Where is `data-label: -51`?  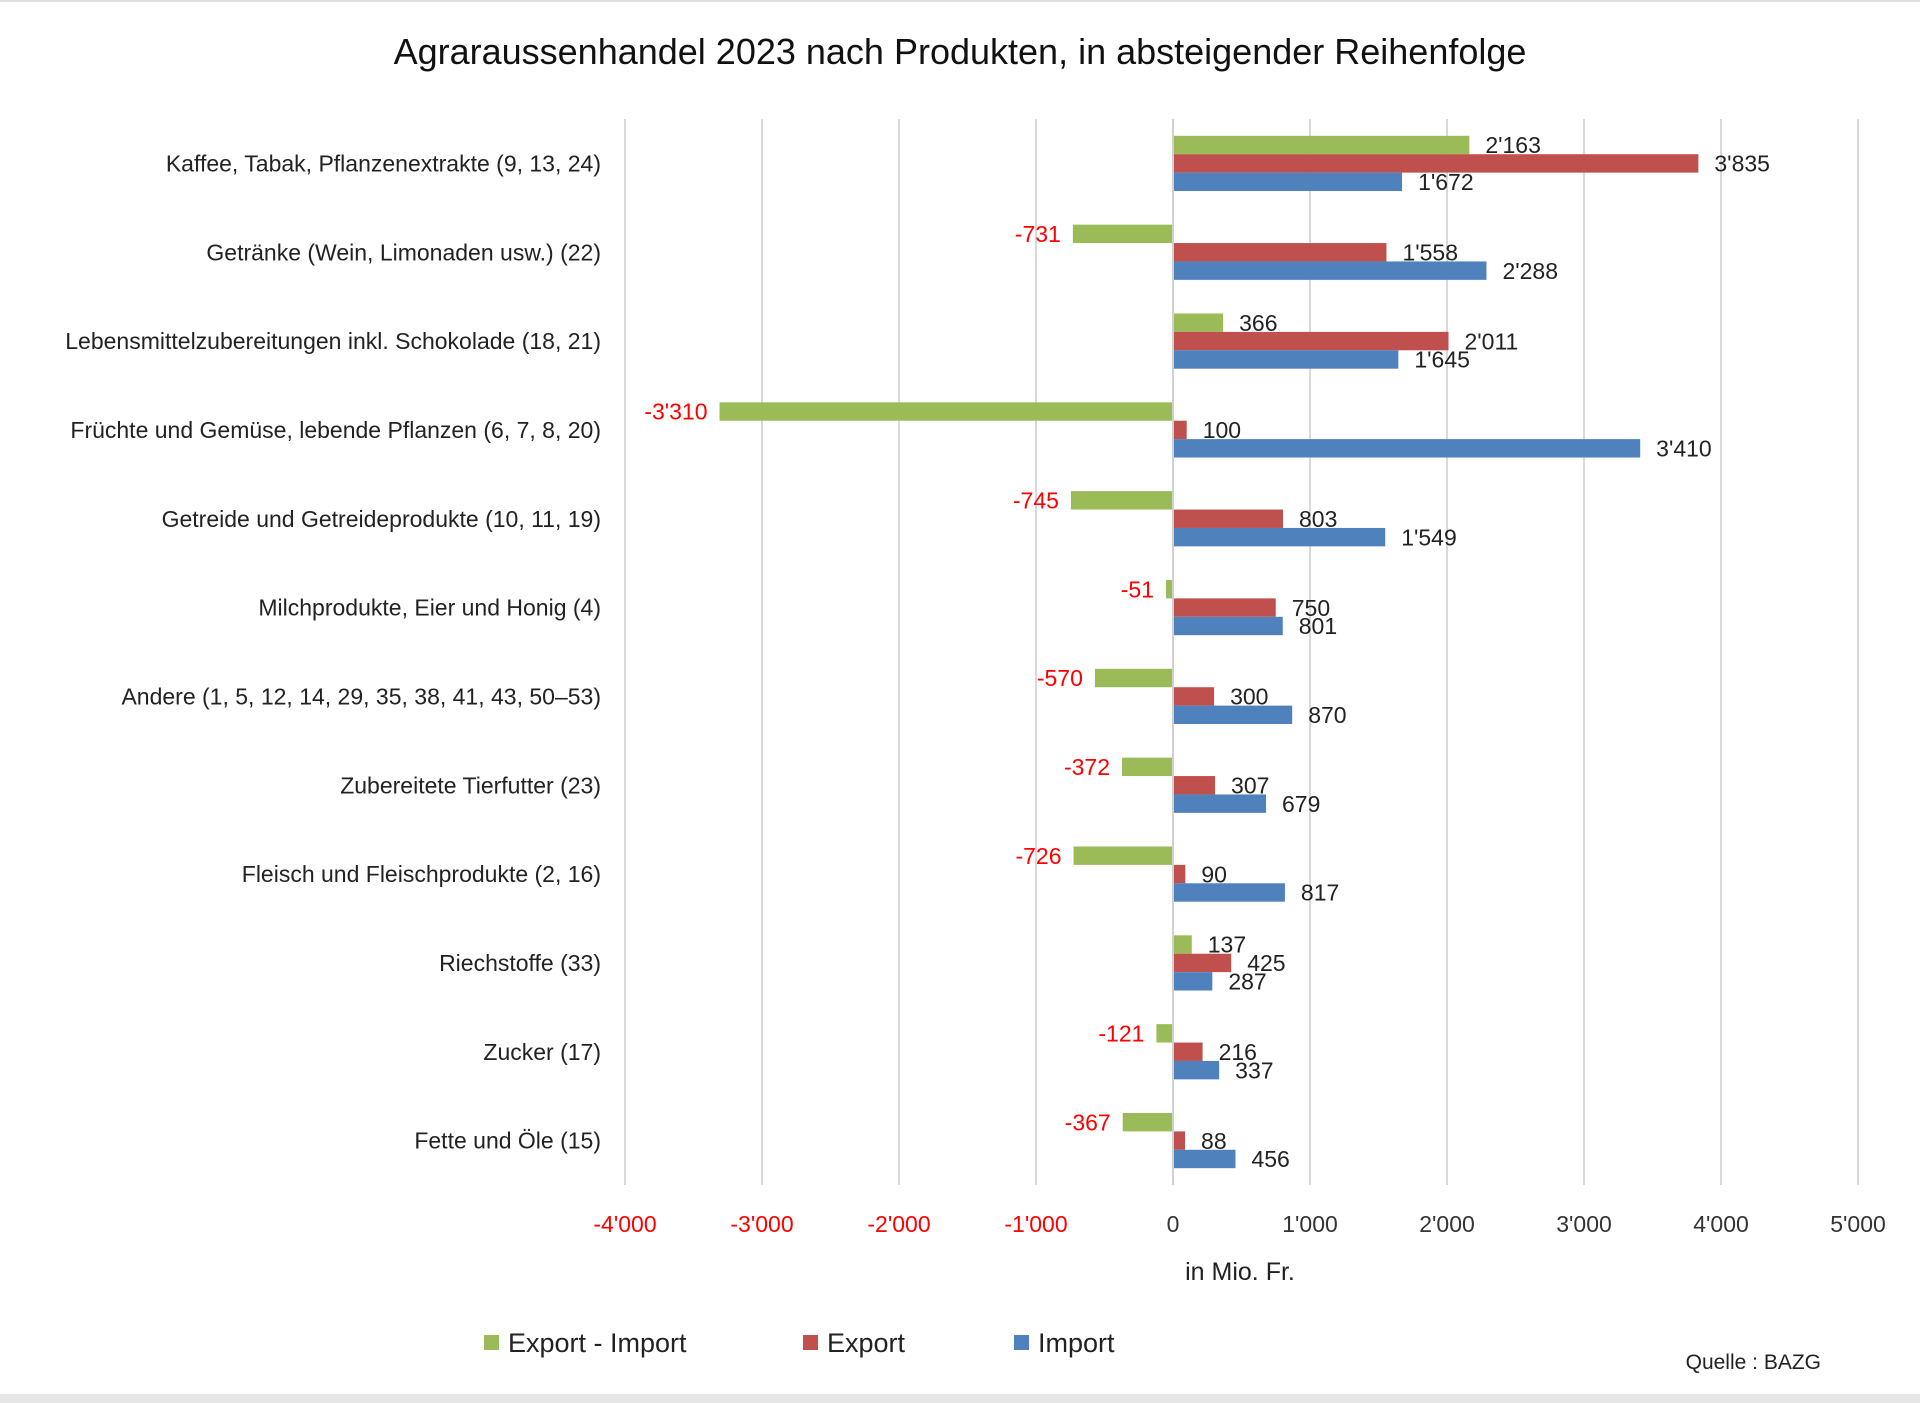
data-label: -51 is located at coordinates (1137, 589).